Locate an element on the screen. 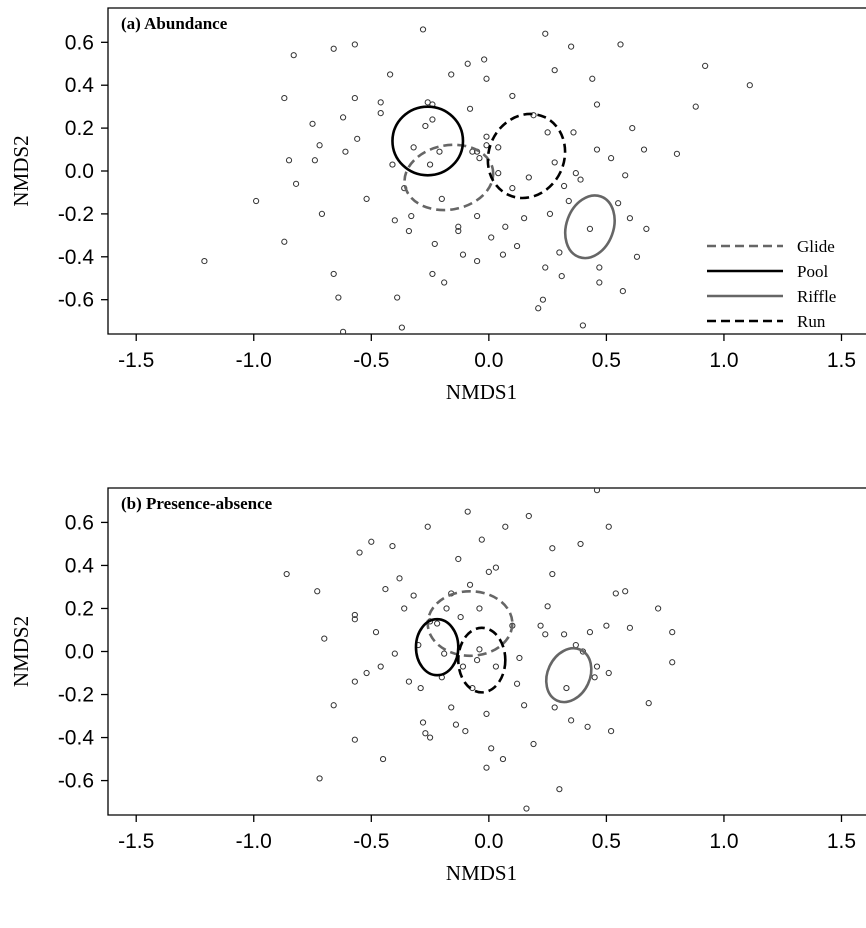 This screenshot has width=866, height=928. y-tick-label: -0.6 is located at coordinates (76, 781).